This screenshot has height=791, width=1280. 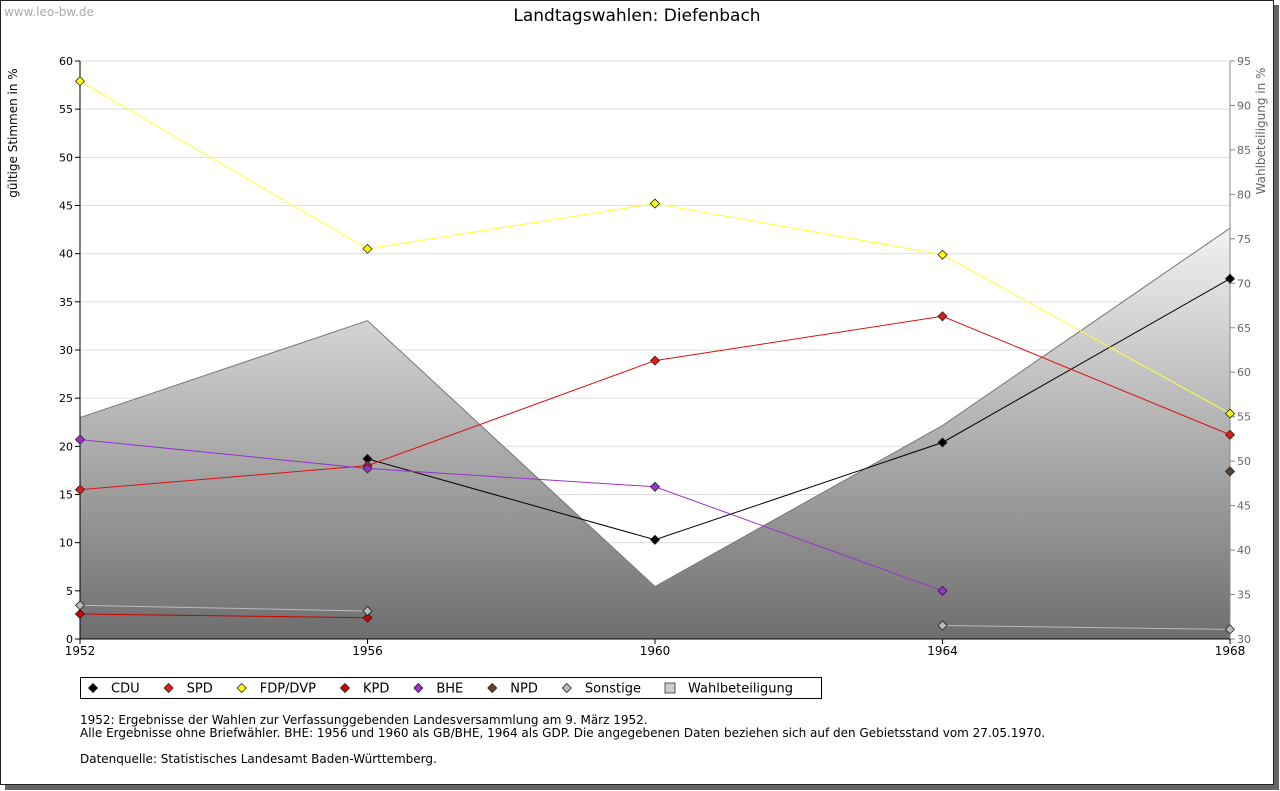 I want to click on series-npd, so click(x=1230, y=471).